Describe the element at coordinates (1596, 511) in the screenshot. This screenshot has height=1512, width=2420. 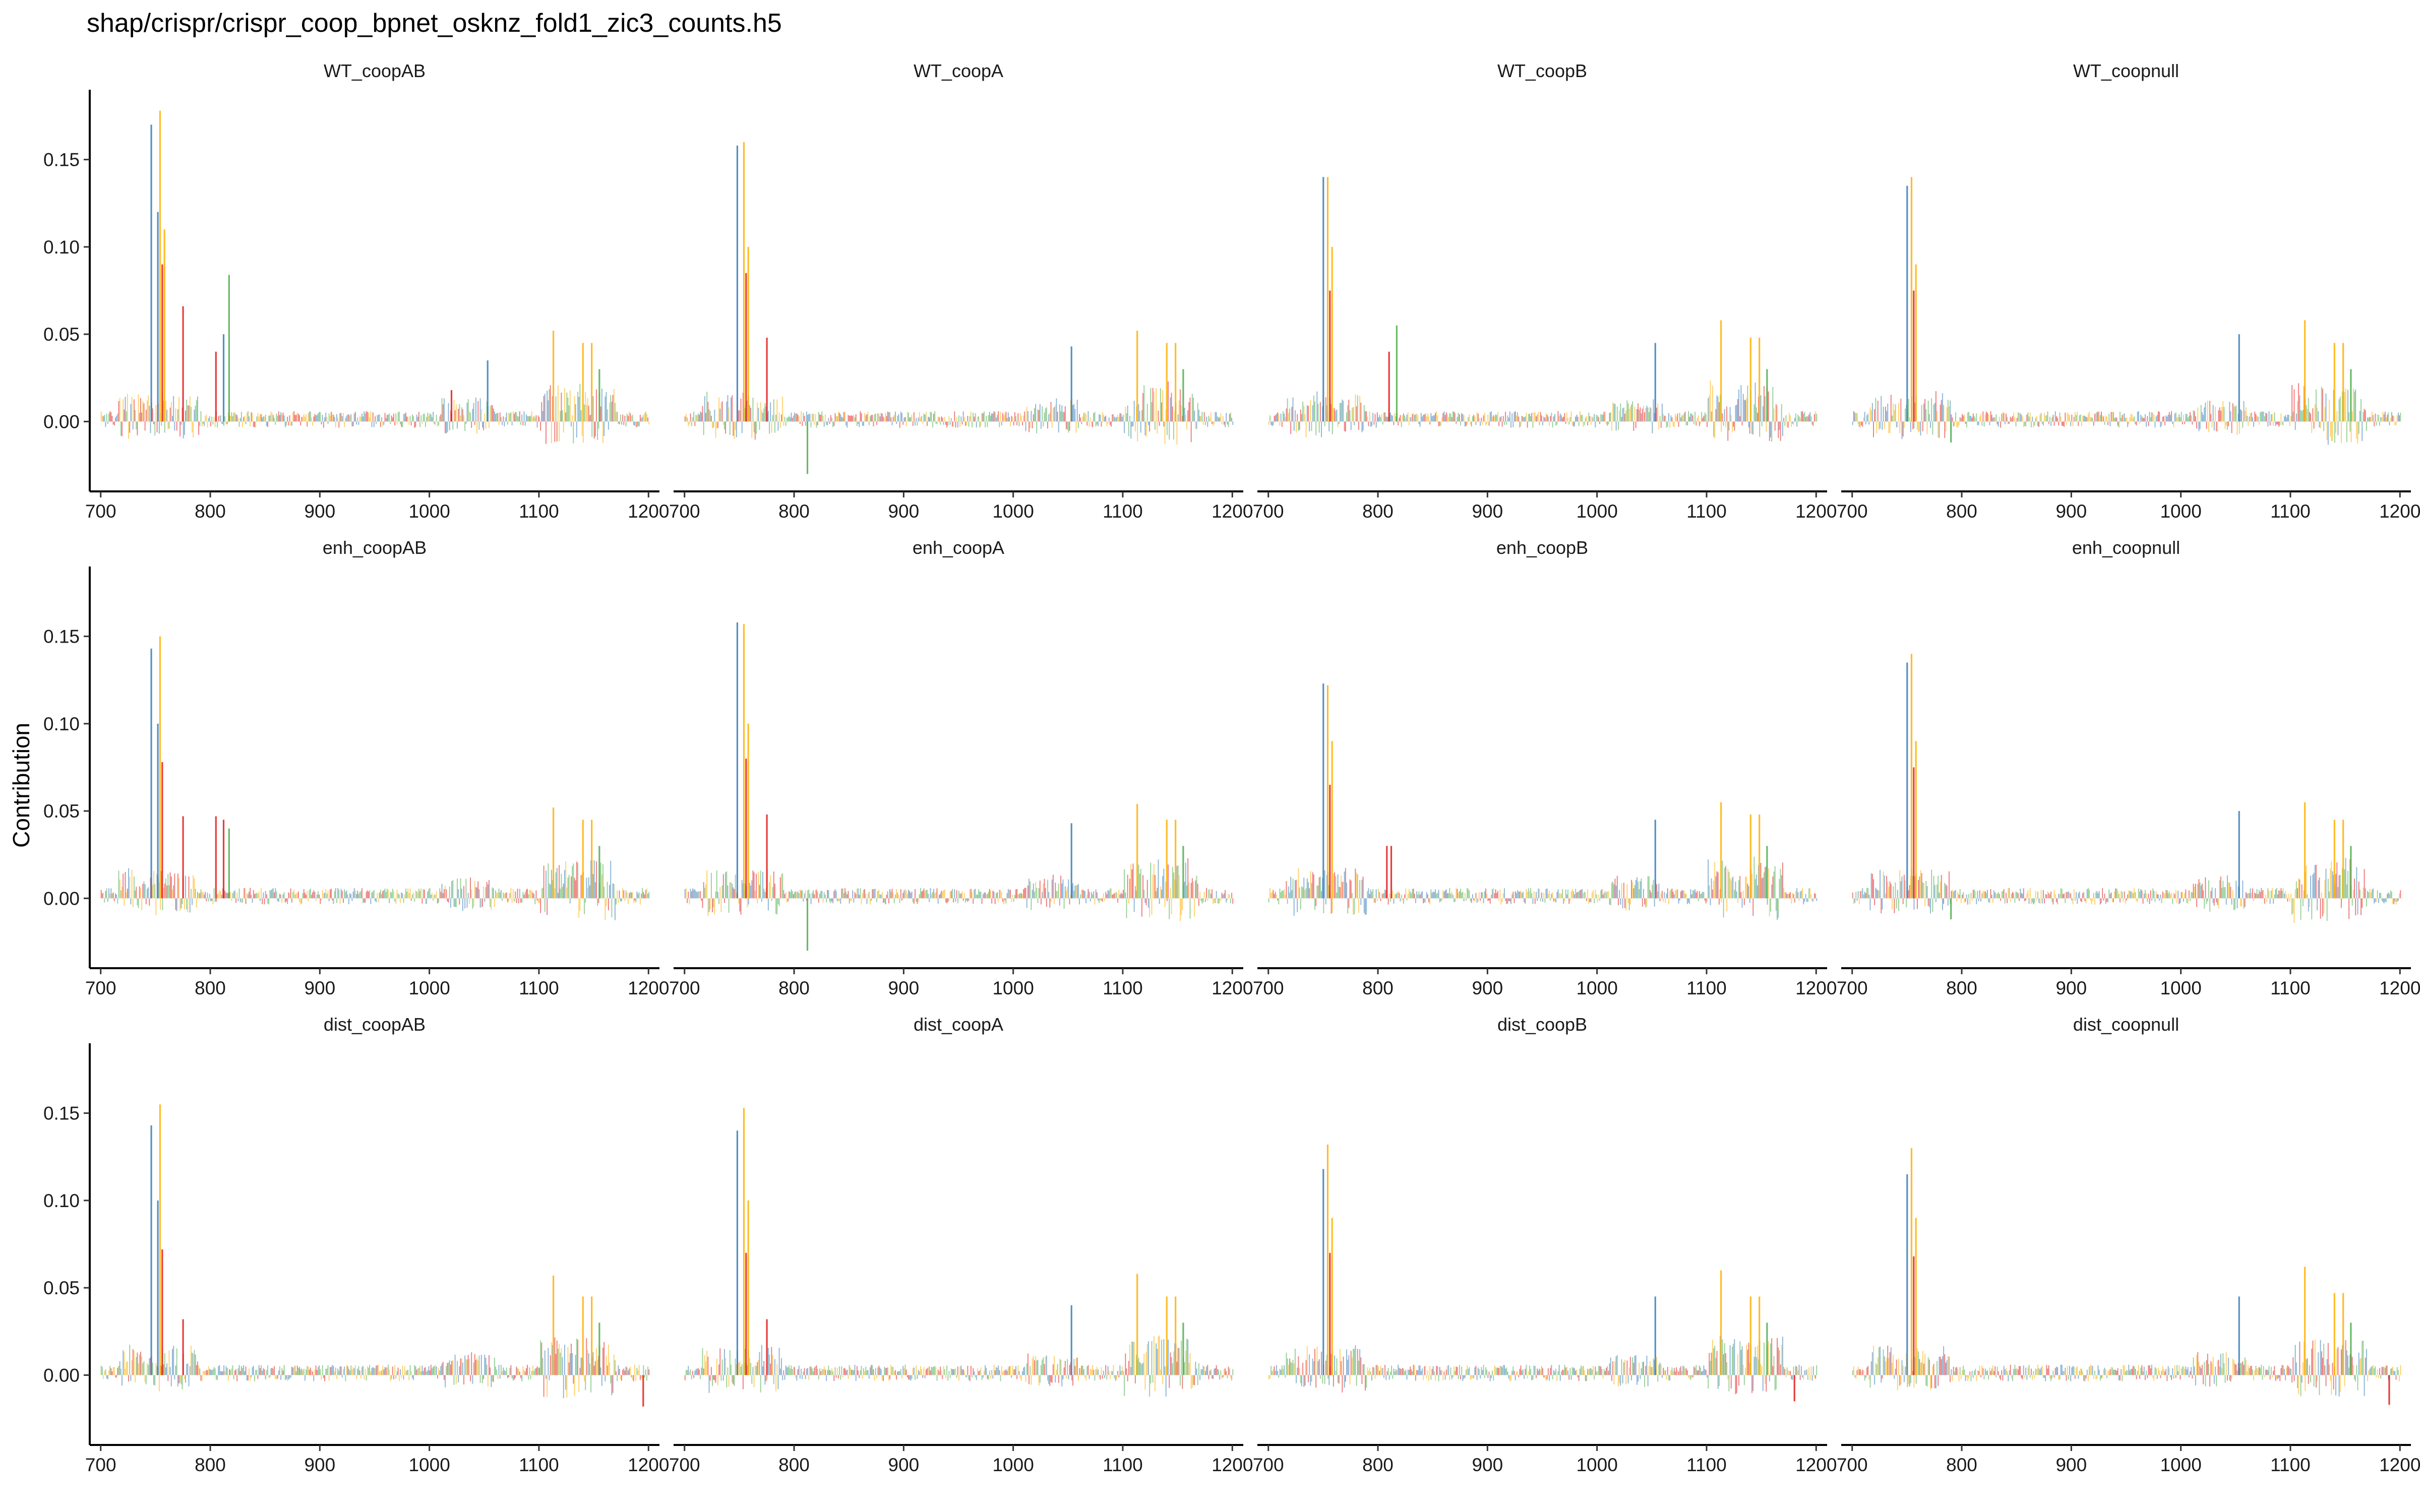
I see `x-tick-label: 1000` at that location.